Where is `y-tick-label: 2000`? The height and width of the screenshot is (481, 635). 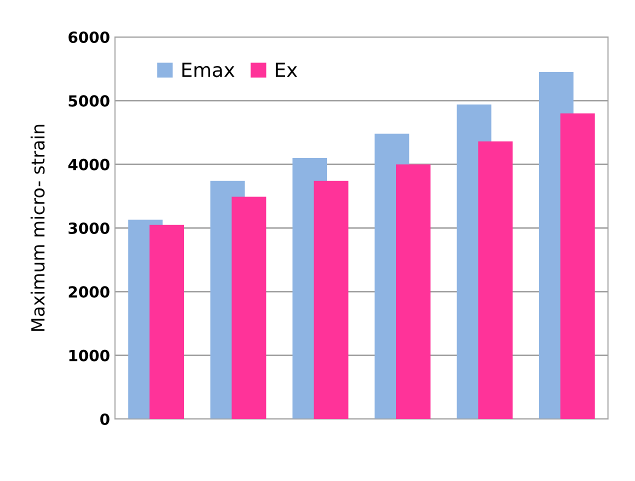
y-tick-label: 2000 is located at coordinates (89, 292).